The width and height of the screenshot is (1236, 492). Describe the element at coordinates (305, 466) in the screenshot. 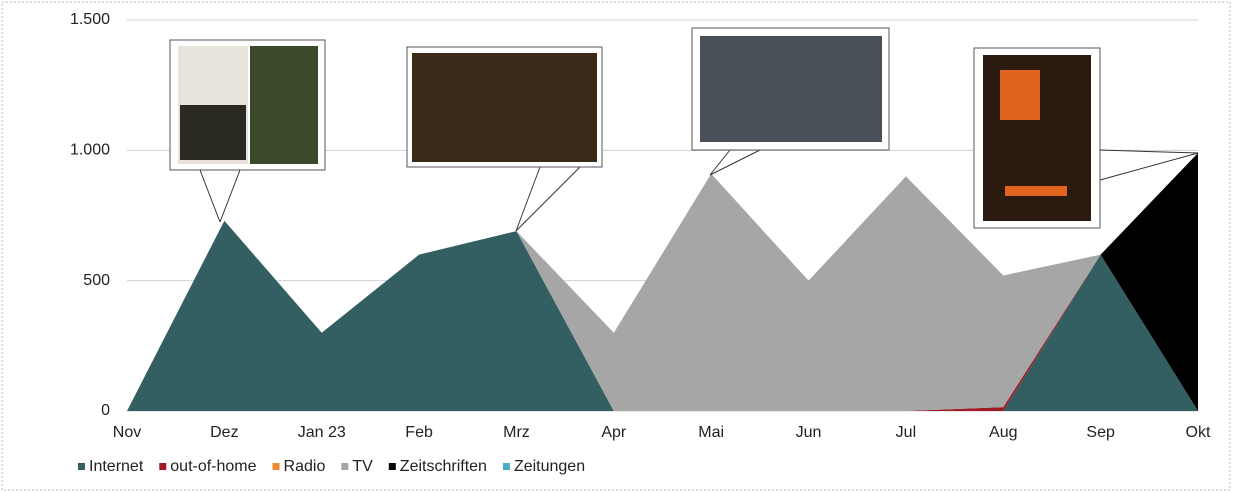

I see `legend-label: Radio` at that location.